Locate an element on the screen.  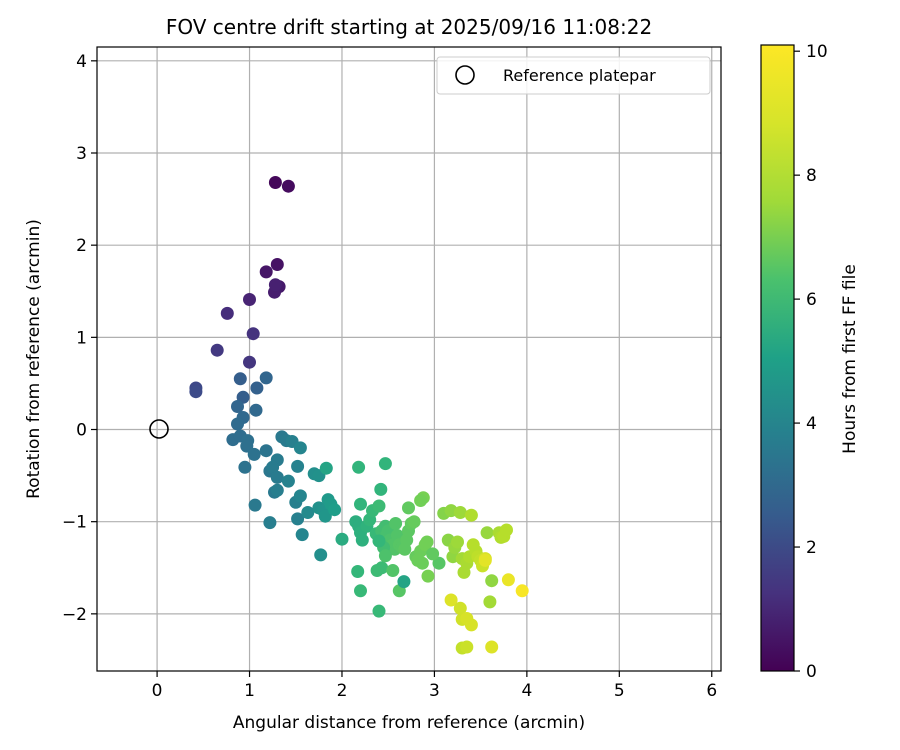
y-tick-label: 3 is located at coordinates (81, 154).